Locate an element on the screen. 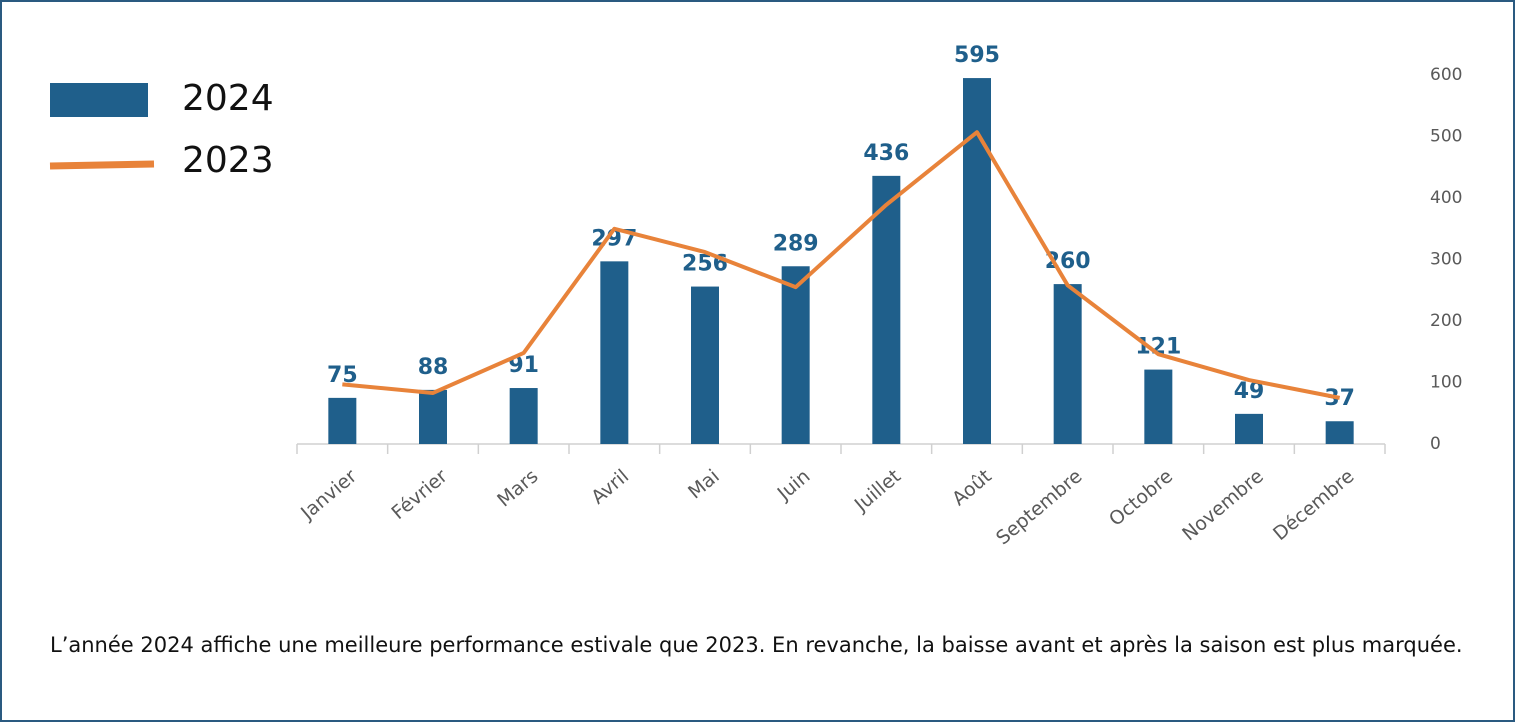 The height and width of the screenshot is (722, 1515). data-label: 256 is located at coordinates (705, 264).